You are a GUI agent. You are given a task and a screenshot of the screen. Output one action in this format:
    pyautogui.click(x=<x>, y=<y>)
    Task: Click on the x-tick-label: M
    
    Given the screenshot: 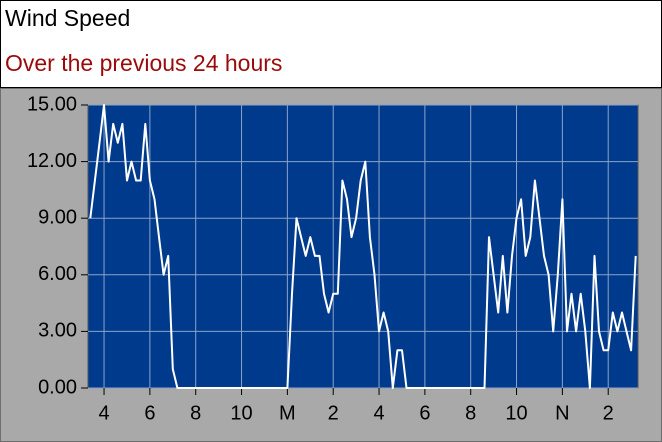 What is the action you would take?
    pyautogui.click(x=287, y=413)
    